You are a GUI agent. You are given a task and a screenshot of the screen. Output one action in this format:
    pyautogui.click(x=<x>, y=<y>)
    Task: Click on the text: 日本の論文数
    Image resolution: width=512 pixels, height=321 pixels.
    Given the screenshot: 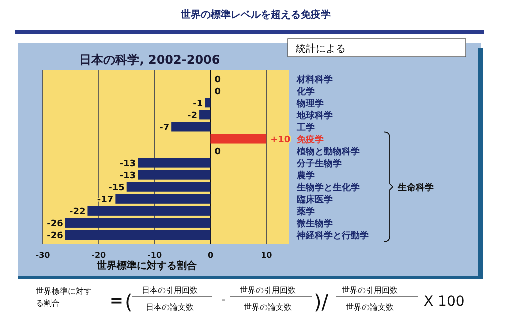 What is the action you would take?
    pyautogui.click(x=170, y=307)
    